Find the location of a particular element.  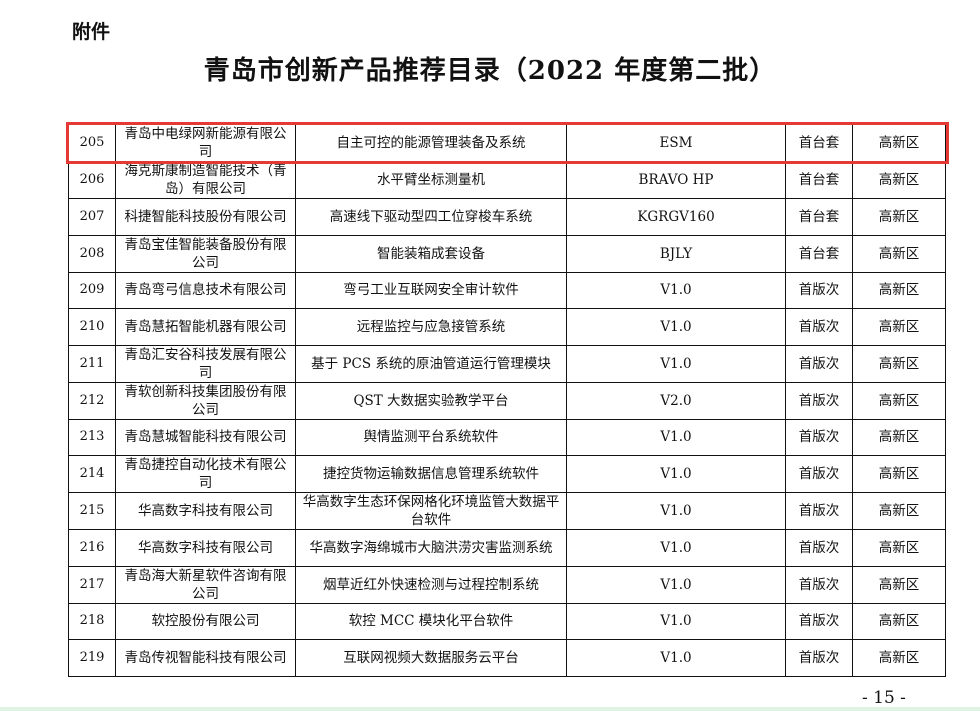

cell-no: 214 is located at coordinates (92, 474).